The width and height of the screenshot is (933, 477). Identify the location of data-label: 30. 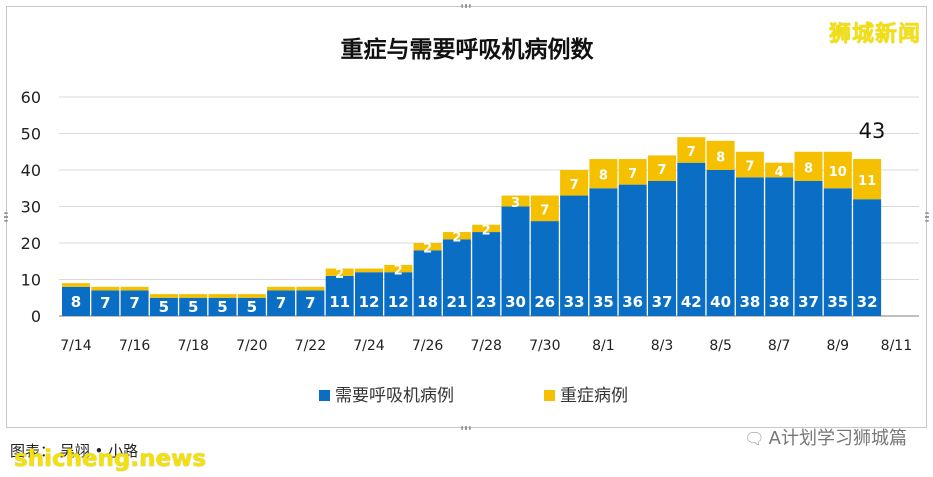
(515, 302).